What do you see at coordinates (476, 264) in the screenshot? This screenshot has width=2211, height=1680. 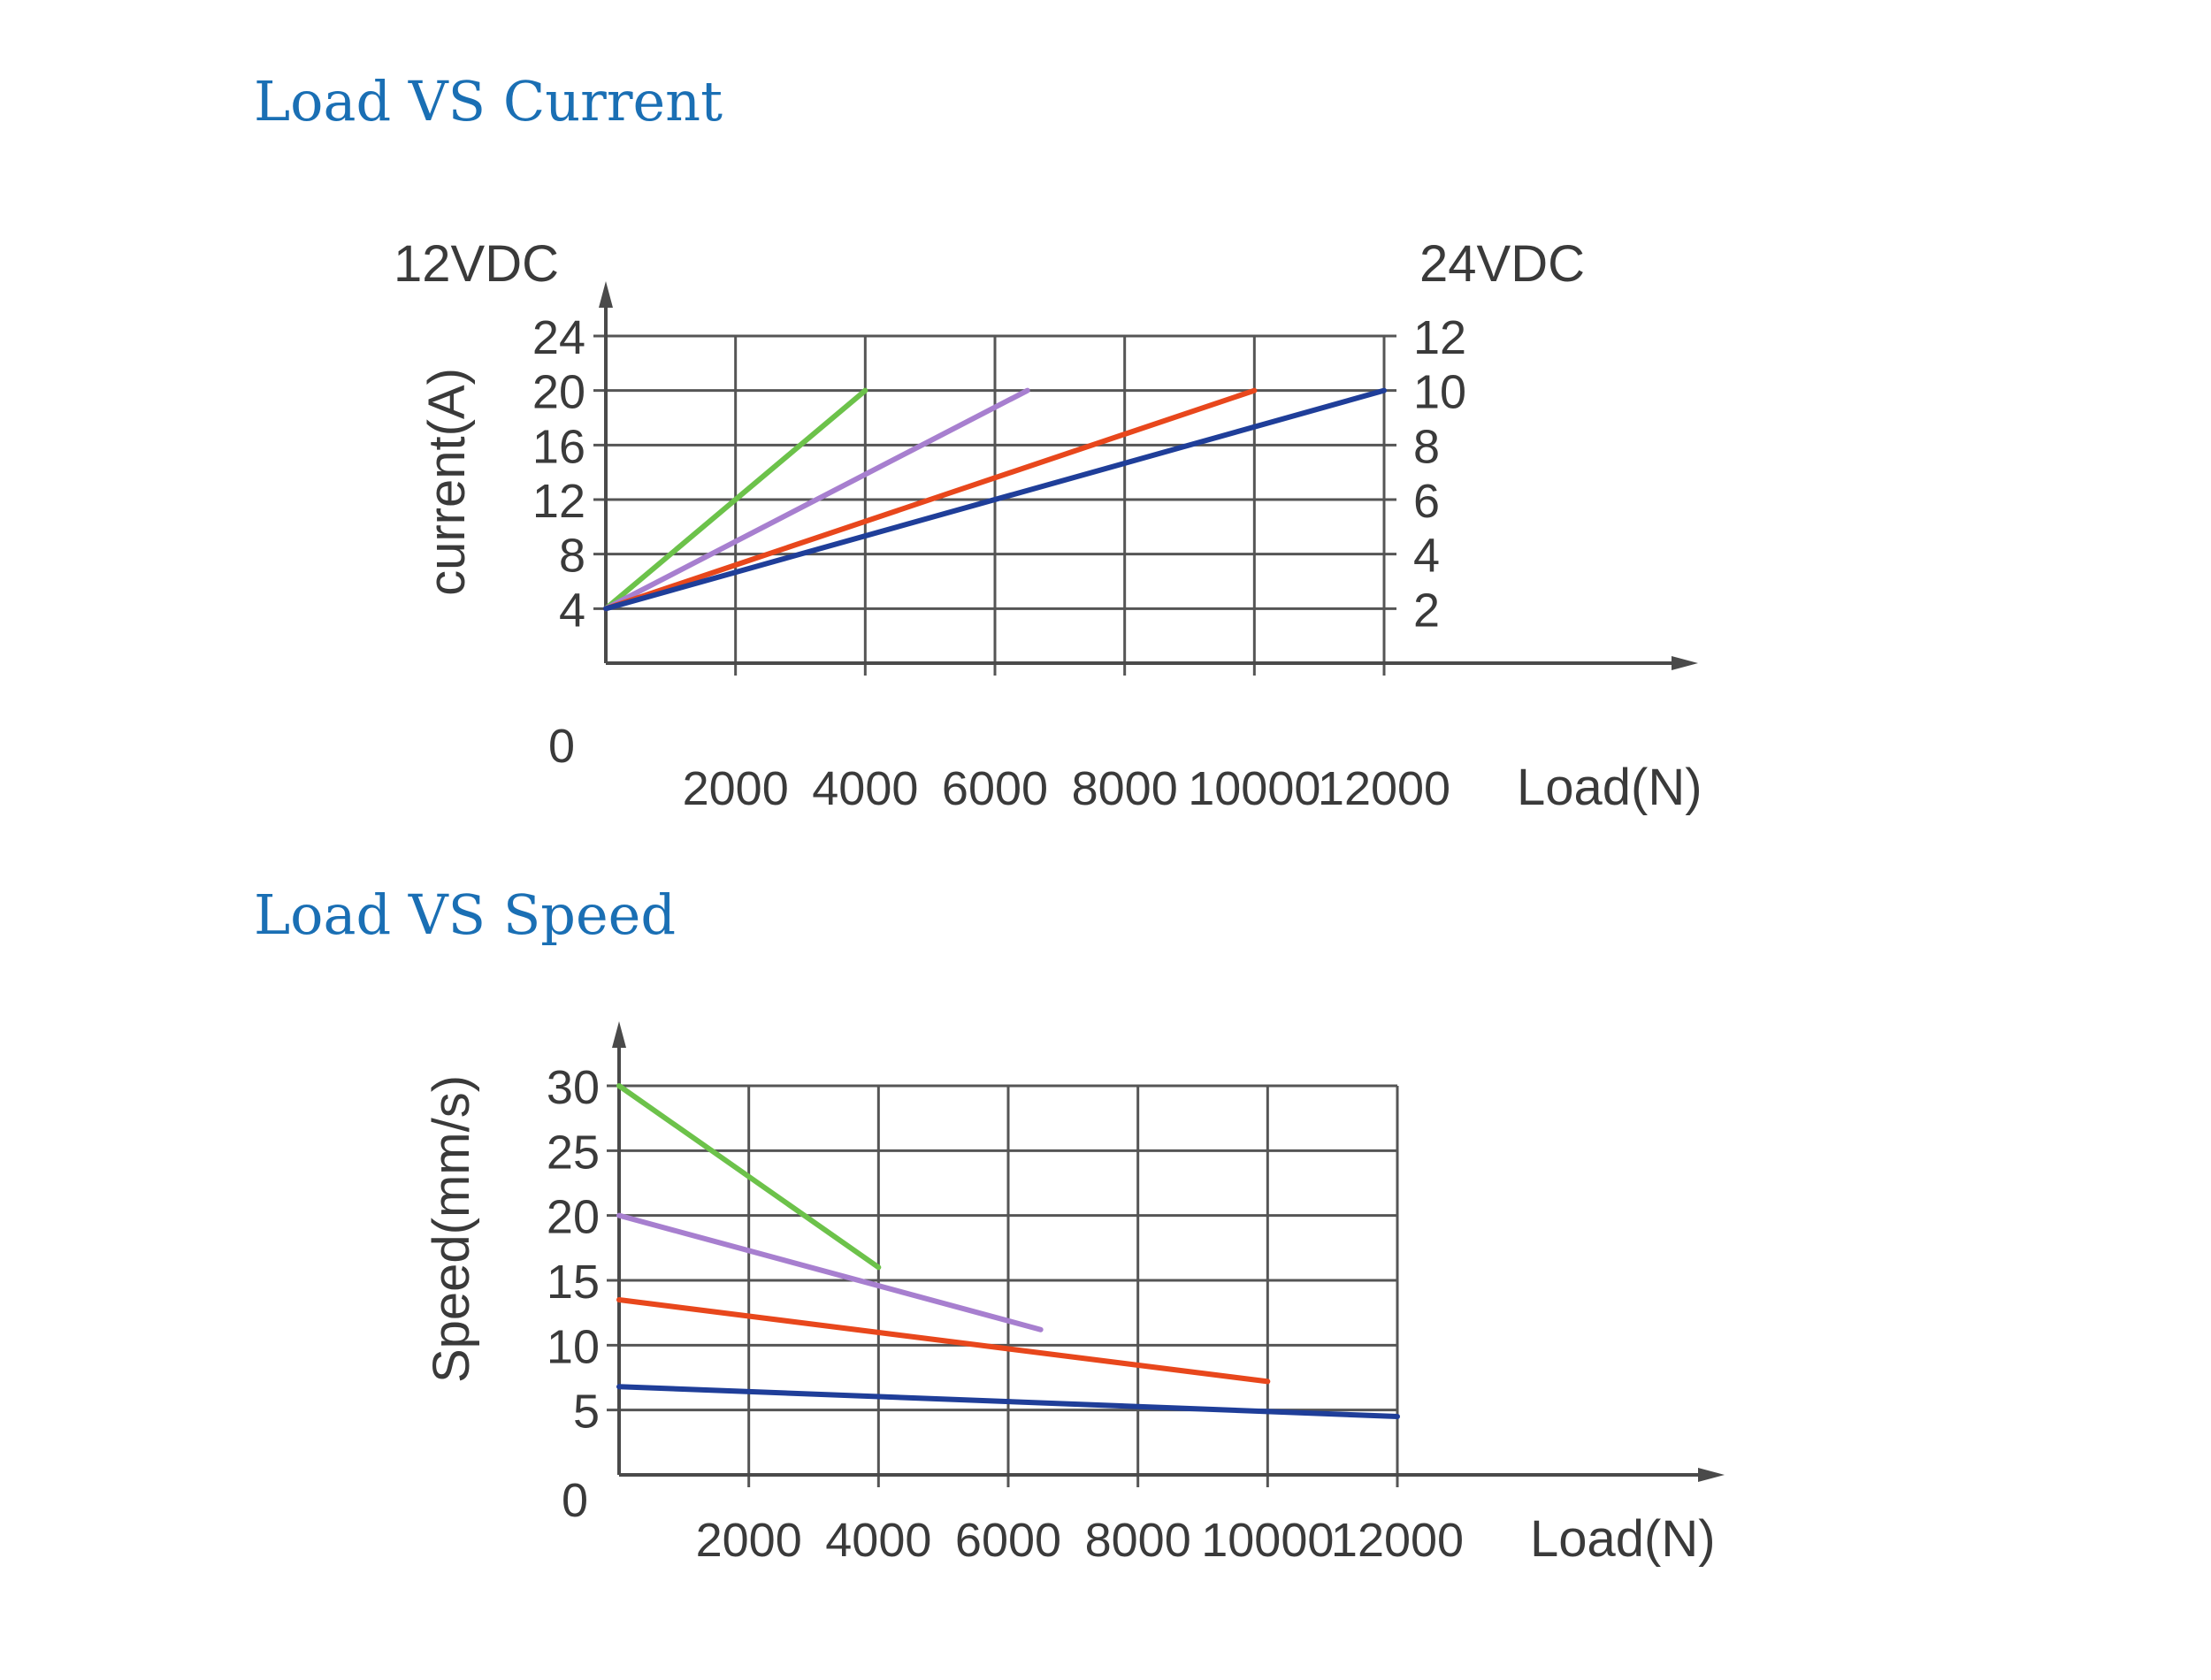 I see `y-left-title: 12VDC` at bounding box center [476, 264].